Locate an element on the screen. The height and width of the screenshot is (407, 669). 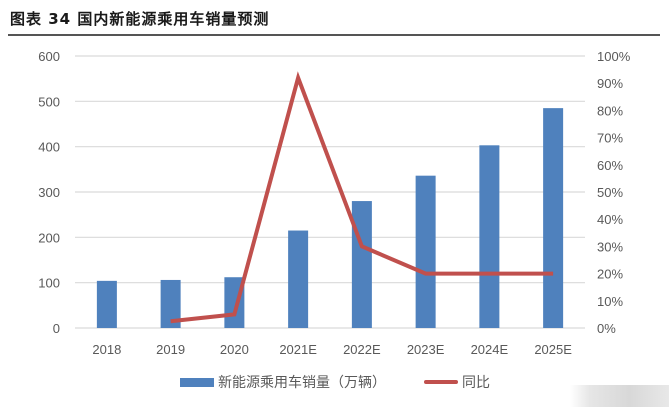
left-tick-label: 500 is located at coordinates (49, 101).